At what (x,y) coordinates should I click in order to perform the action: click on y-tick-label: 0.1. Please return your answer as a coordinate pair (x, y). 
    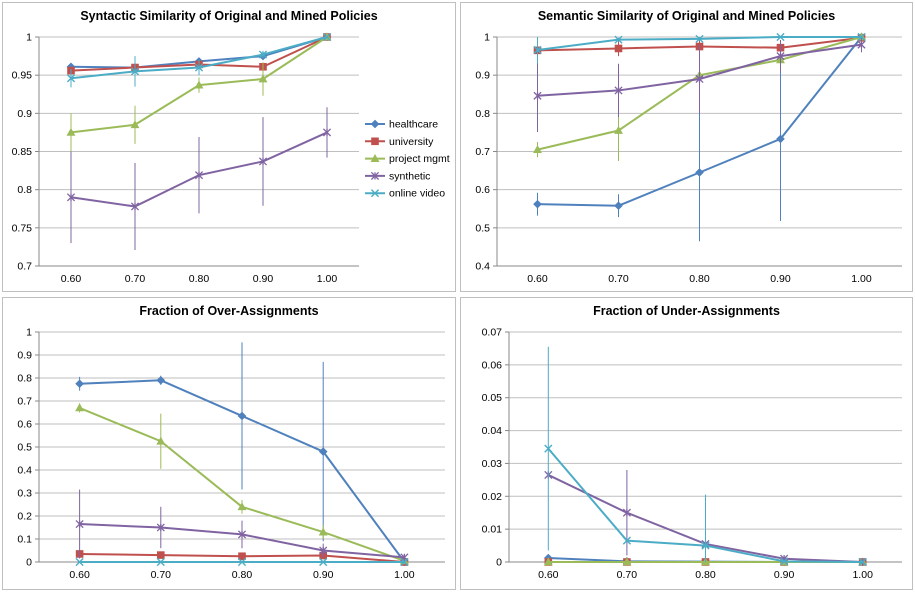
    Looking at the image, I should click on (24, 540).